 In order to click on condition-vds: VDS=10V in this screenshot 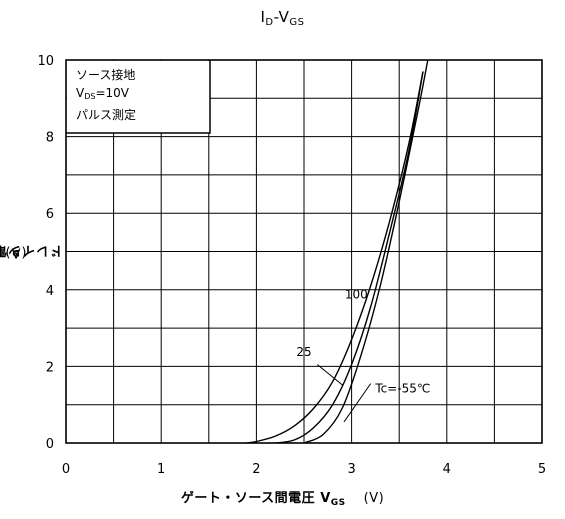, I will do `click(103, 93)`.